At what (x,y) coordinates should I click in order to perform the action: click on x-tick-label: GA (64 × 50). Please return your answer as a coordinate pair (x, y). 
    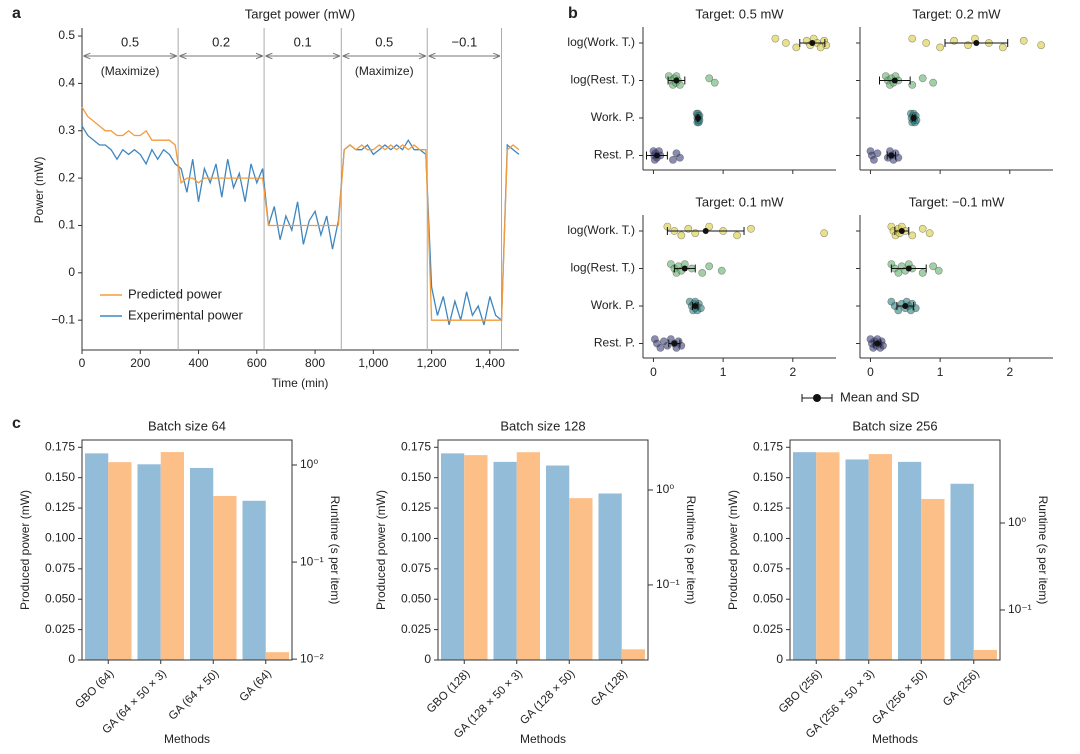
    Looking at the image, I should click on (194, 695).